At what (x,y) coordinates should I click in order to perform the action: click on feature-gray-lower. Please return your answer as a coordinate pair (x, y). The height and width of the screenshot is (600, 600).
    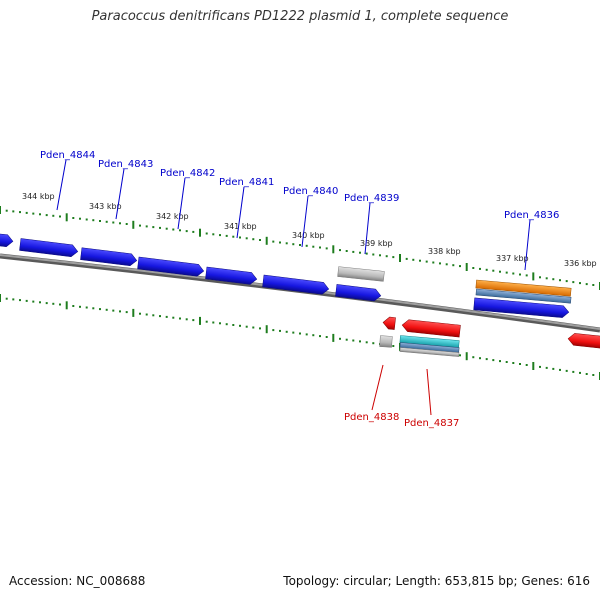
    Looking at the image, I should click on (429, 352).